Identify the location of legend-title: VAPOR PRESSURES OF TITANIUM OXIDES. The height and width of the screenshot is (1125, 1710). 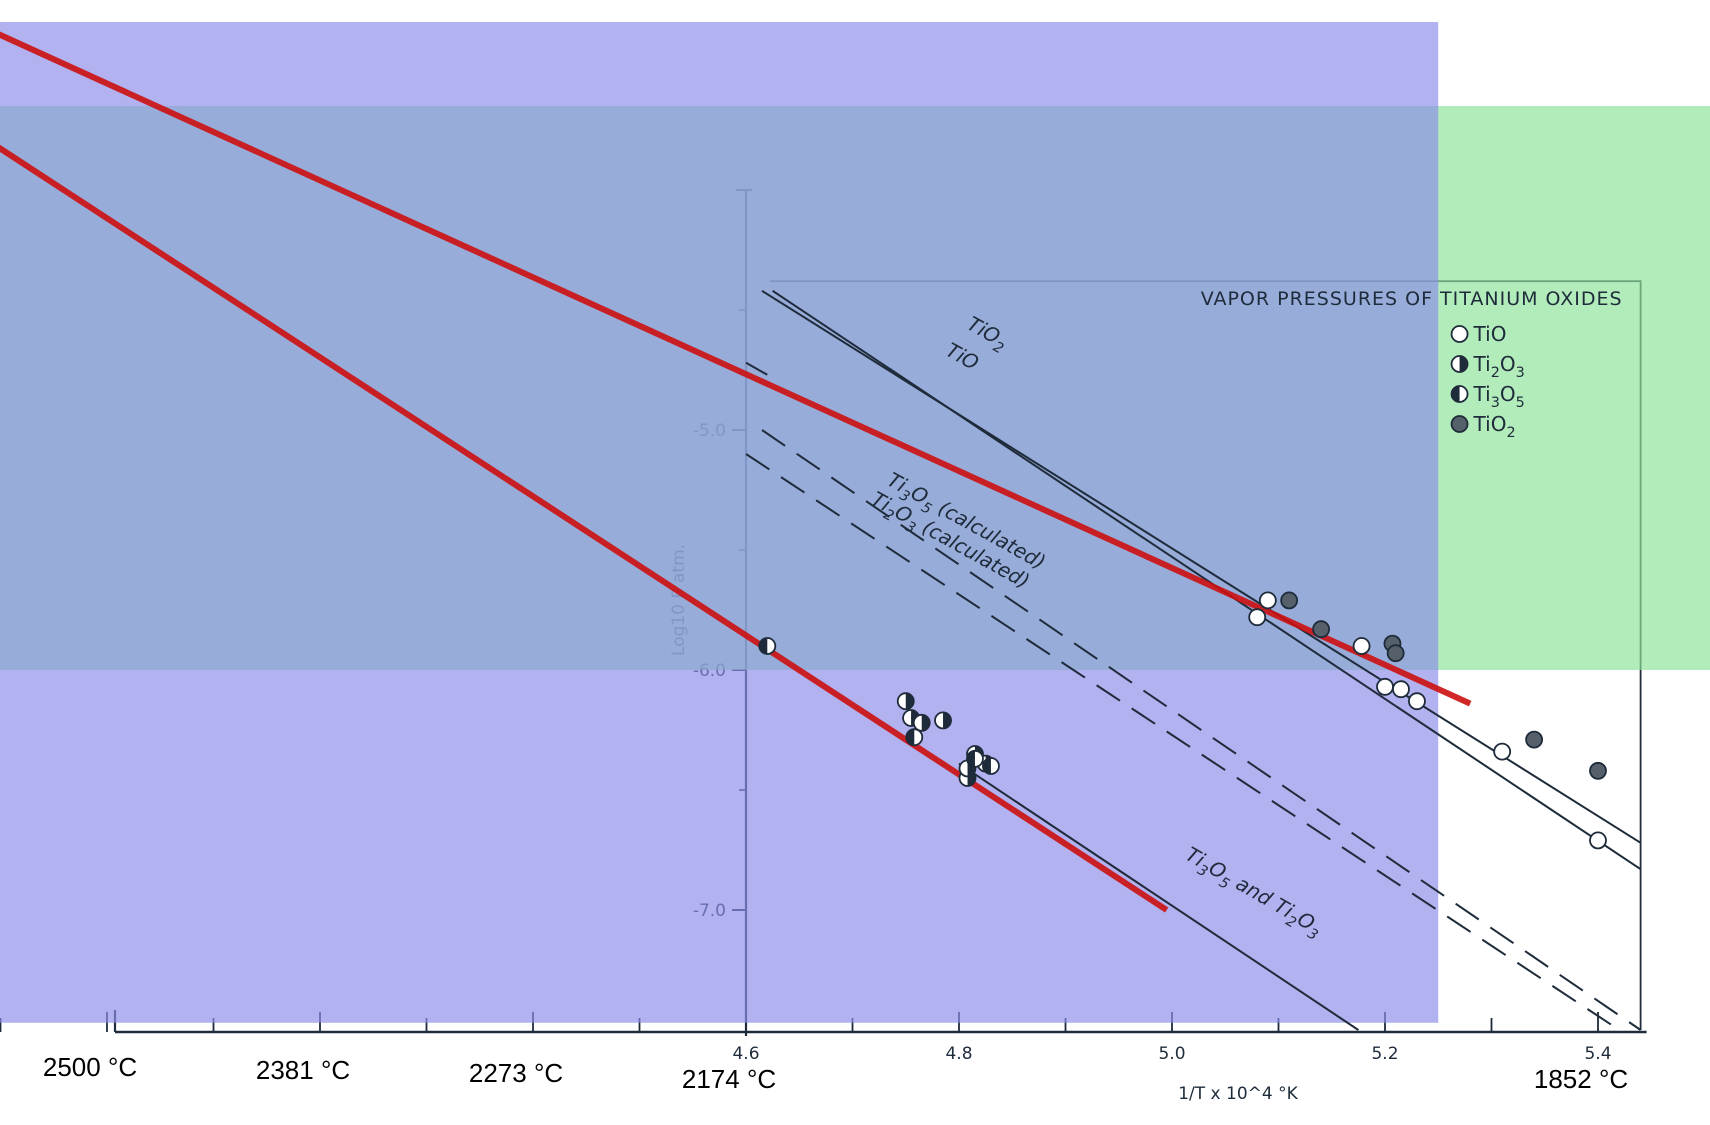
(1412, 299).